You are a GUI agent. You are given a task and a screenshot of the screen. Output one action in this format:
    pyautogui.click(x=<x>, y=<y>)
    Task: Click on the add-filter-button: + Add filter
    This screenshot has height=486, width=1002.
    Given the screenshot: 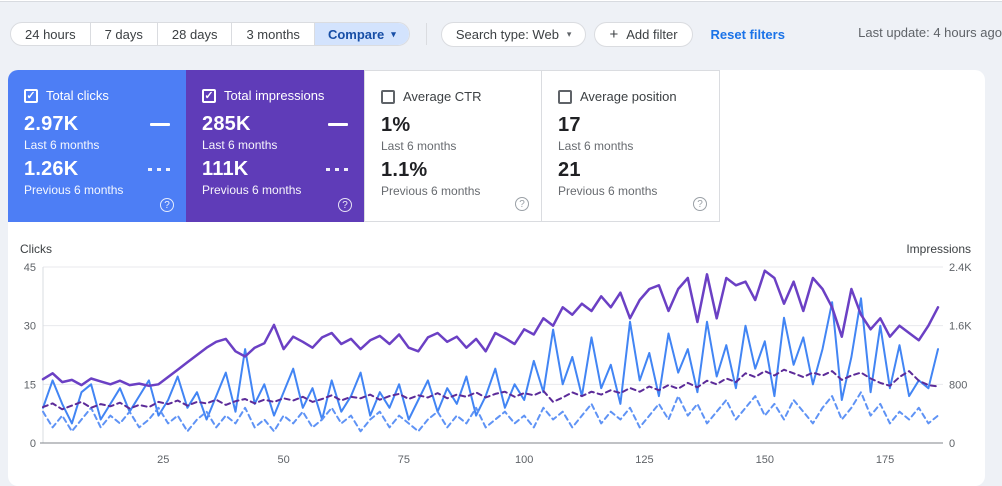 What is the action you would take?
    pyautogui.click(x=643, y=34)
    